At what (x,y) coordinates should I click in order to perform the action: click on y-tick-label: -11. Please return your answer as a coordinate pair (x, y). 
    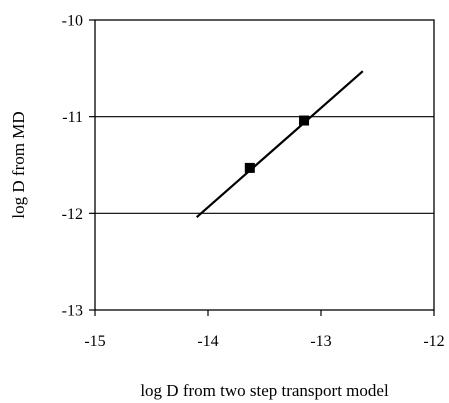
    Looking at the image, I should click on (72, 117).